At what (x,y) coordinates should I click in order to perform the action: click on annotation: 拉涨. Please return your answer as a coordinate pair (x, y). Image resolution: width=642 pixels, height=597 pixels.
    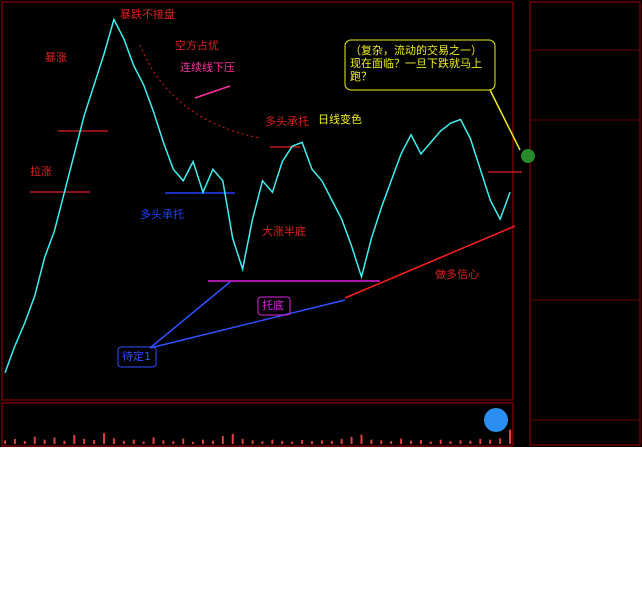
    Looking at the image, I should click on (41, 171).